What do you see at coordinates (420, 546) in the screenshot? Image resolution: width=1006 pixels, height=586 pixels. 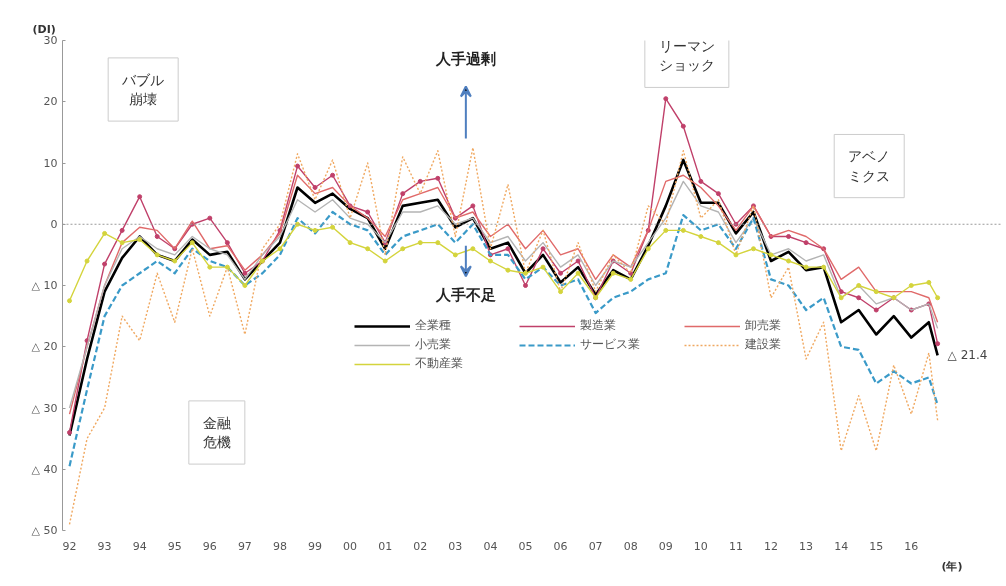 I see `x-tick-label: 02` at bounding box center [420, 546].